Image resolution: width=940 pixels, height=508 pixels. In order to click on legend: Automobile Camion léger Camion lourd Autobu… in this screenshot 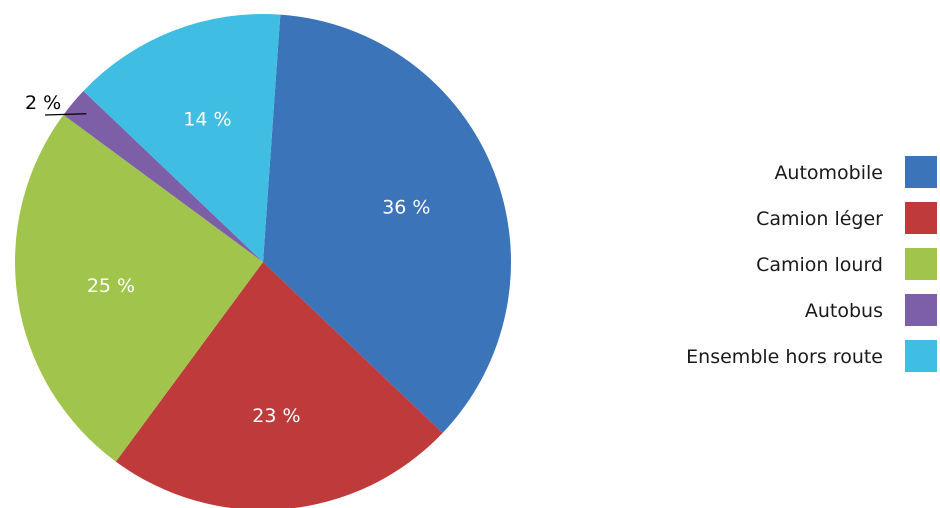, I will do `click(811, 264)`.